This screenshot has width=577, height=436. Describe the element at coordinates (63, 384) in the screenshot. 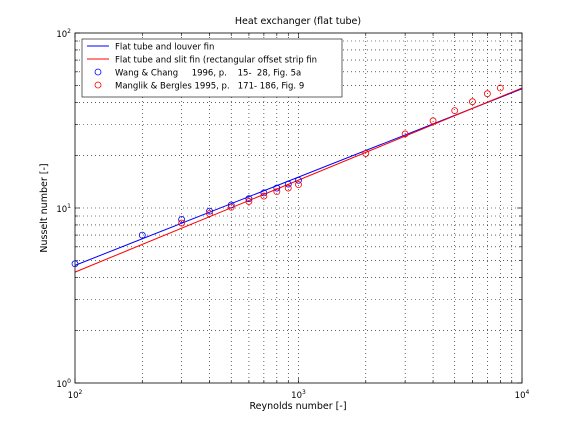

I see `y-tick-label: 10⁰` at that location.